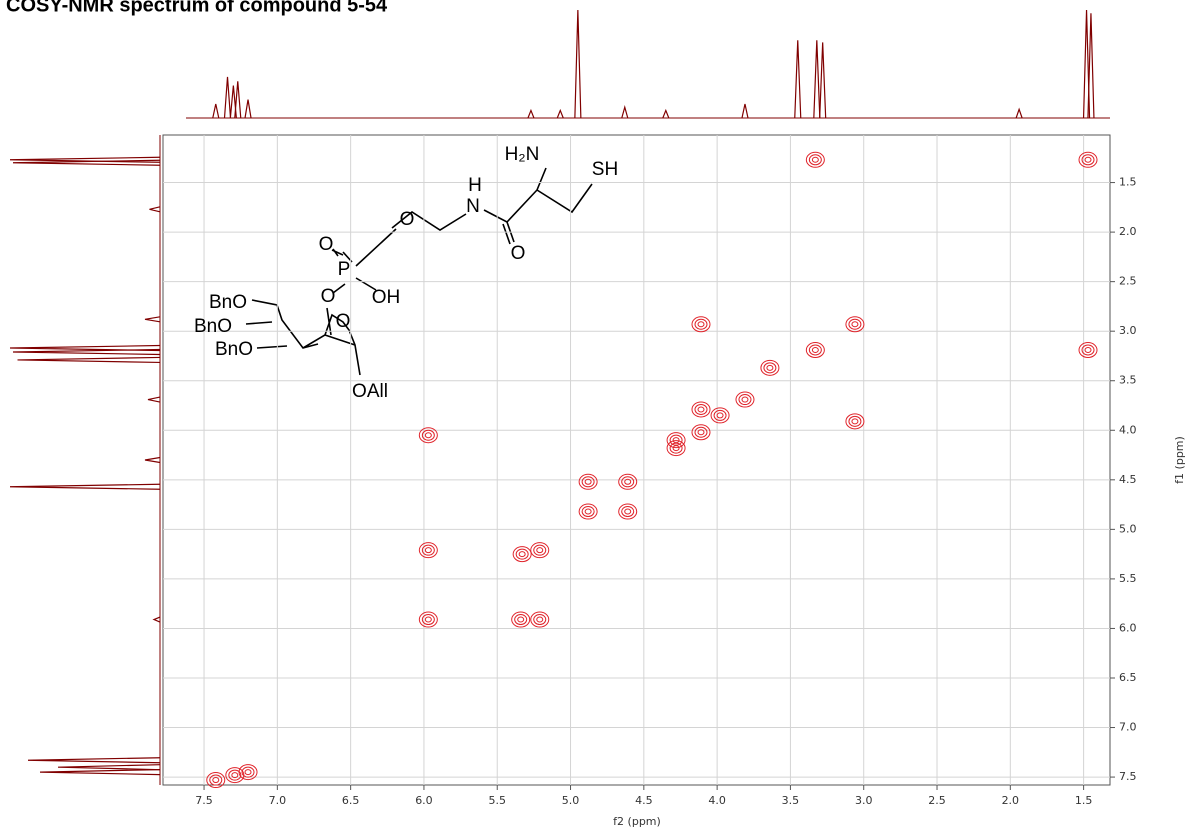 This screenshot has width=1191, height=838. What do you see at coordinates (717, 800) in the screenshot?
I see `x-tick-label: 4.0` at bounding box center [717, 800].